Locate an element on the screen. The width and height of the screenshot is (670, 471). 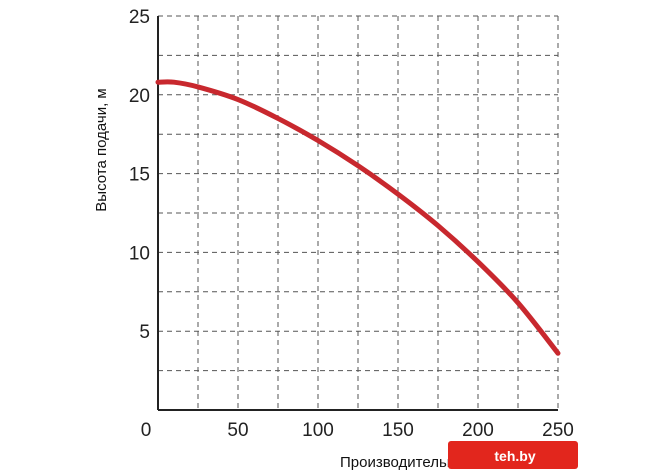
x-tick-label: 250 is located at coordinates (558, 430).